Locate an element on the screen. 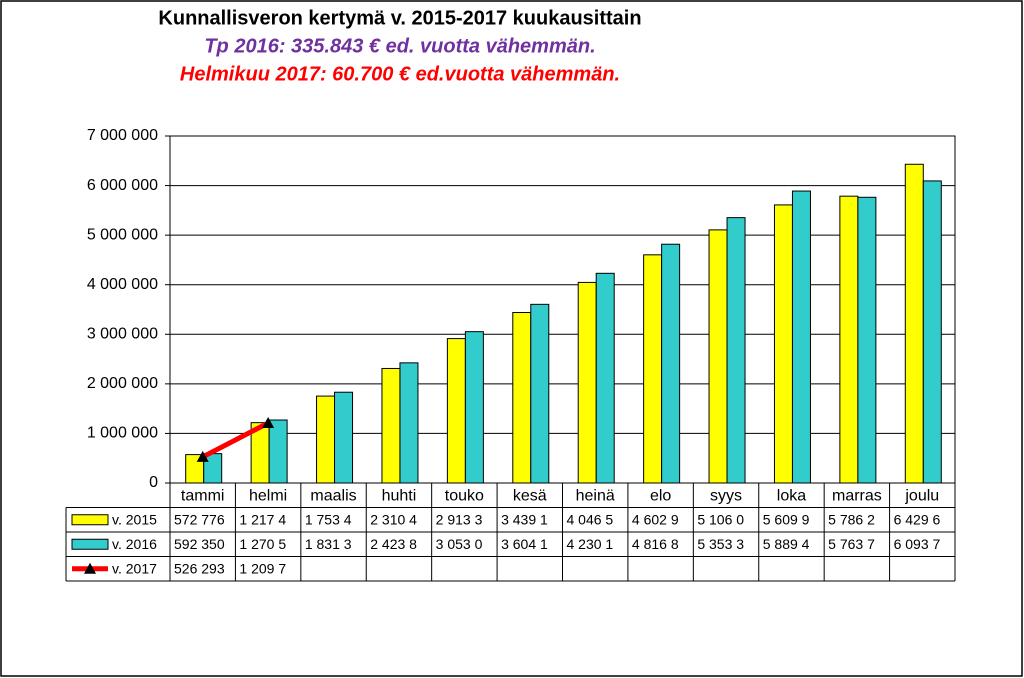 This screenshot has width=1024, height=678. x-tick-label: touko is located at coordinates (464, 495).